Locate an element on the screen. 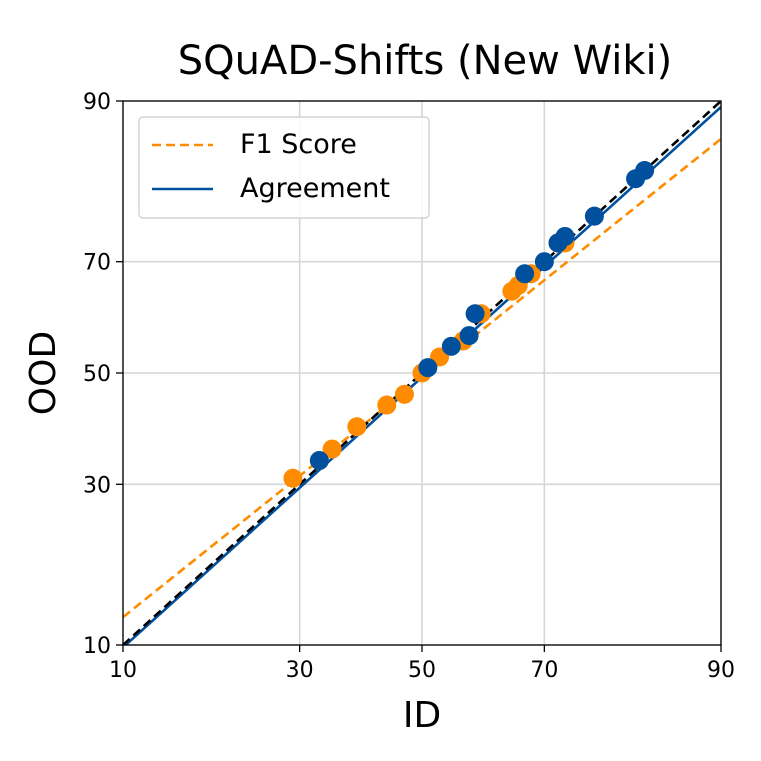  y-axis-label: OOD is located at coordinates (43, 373).